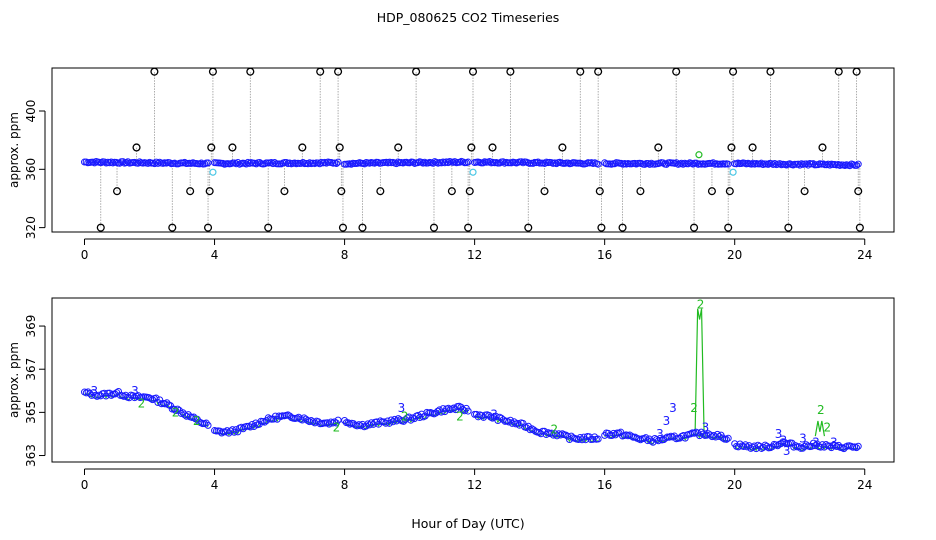  What do you see at coordinates (864, 255) in the screenshot?
I see `top-x-tick-label: 24` at bounding box center [864, 255].